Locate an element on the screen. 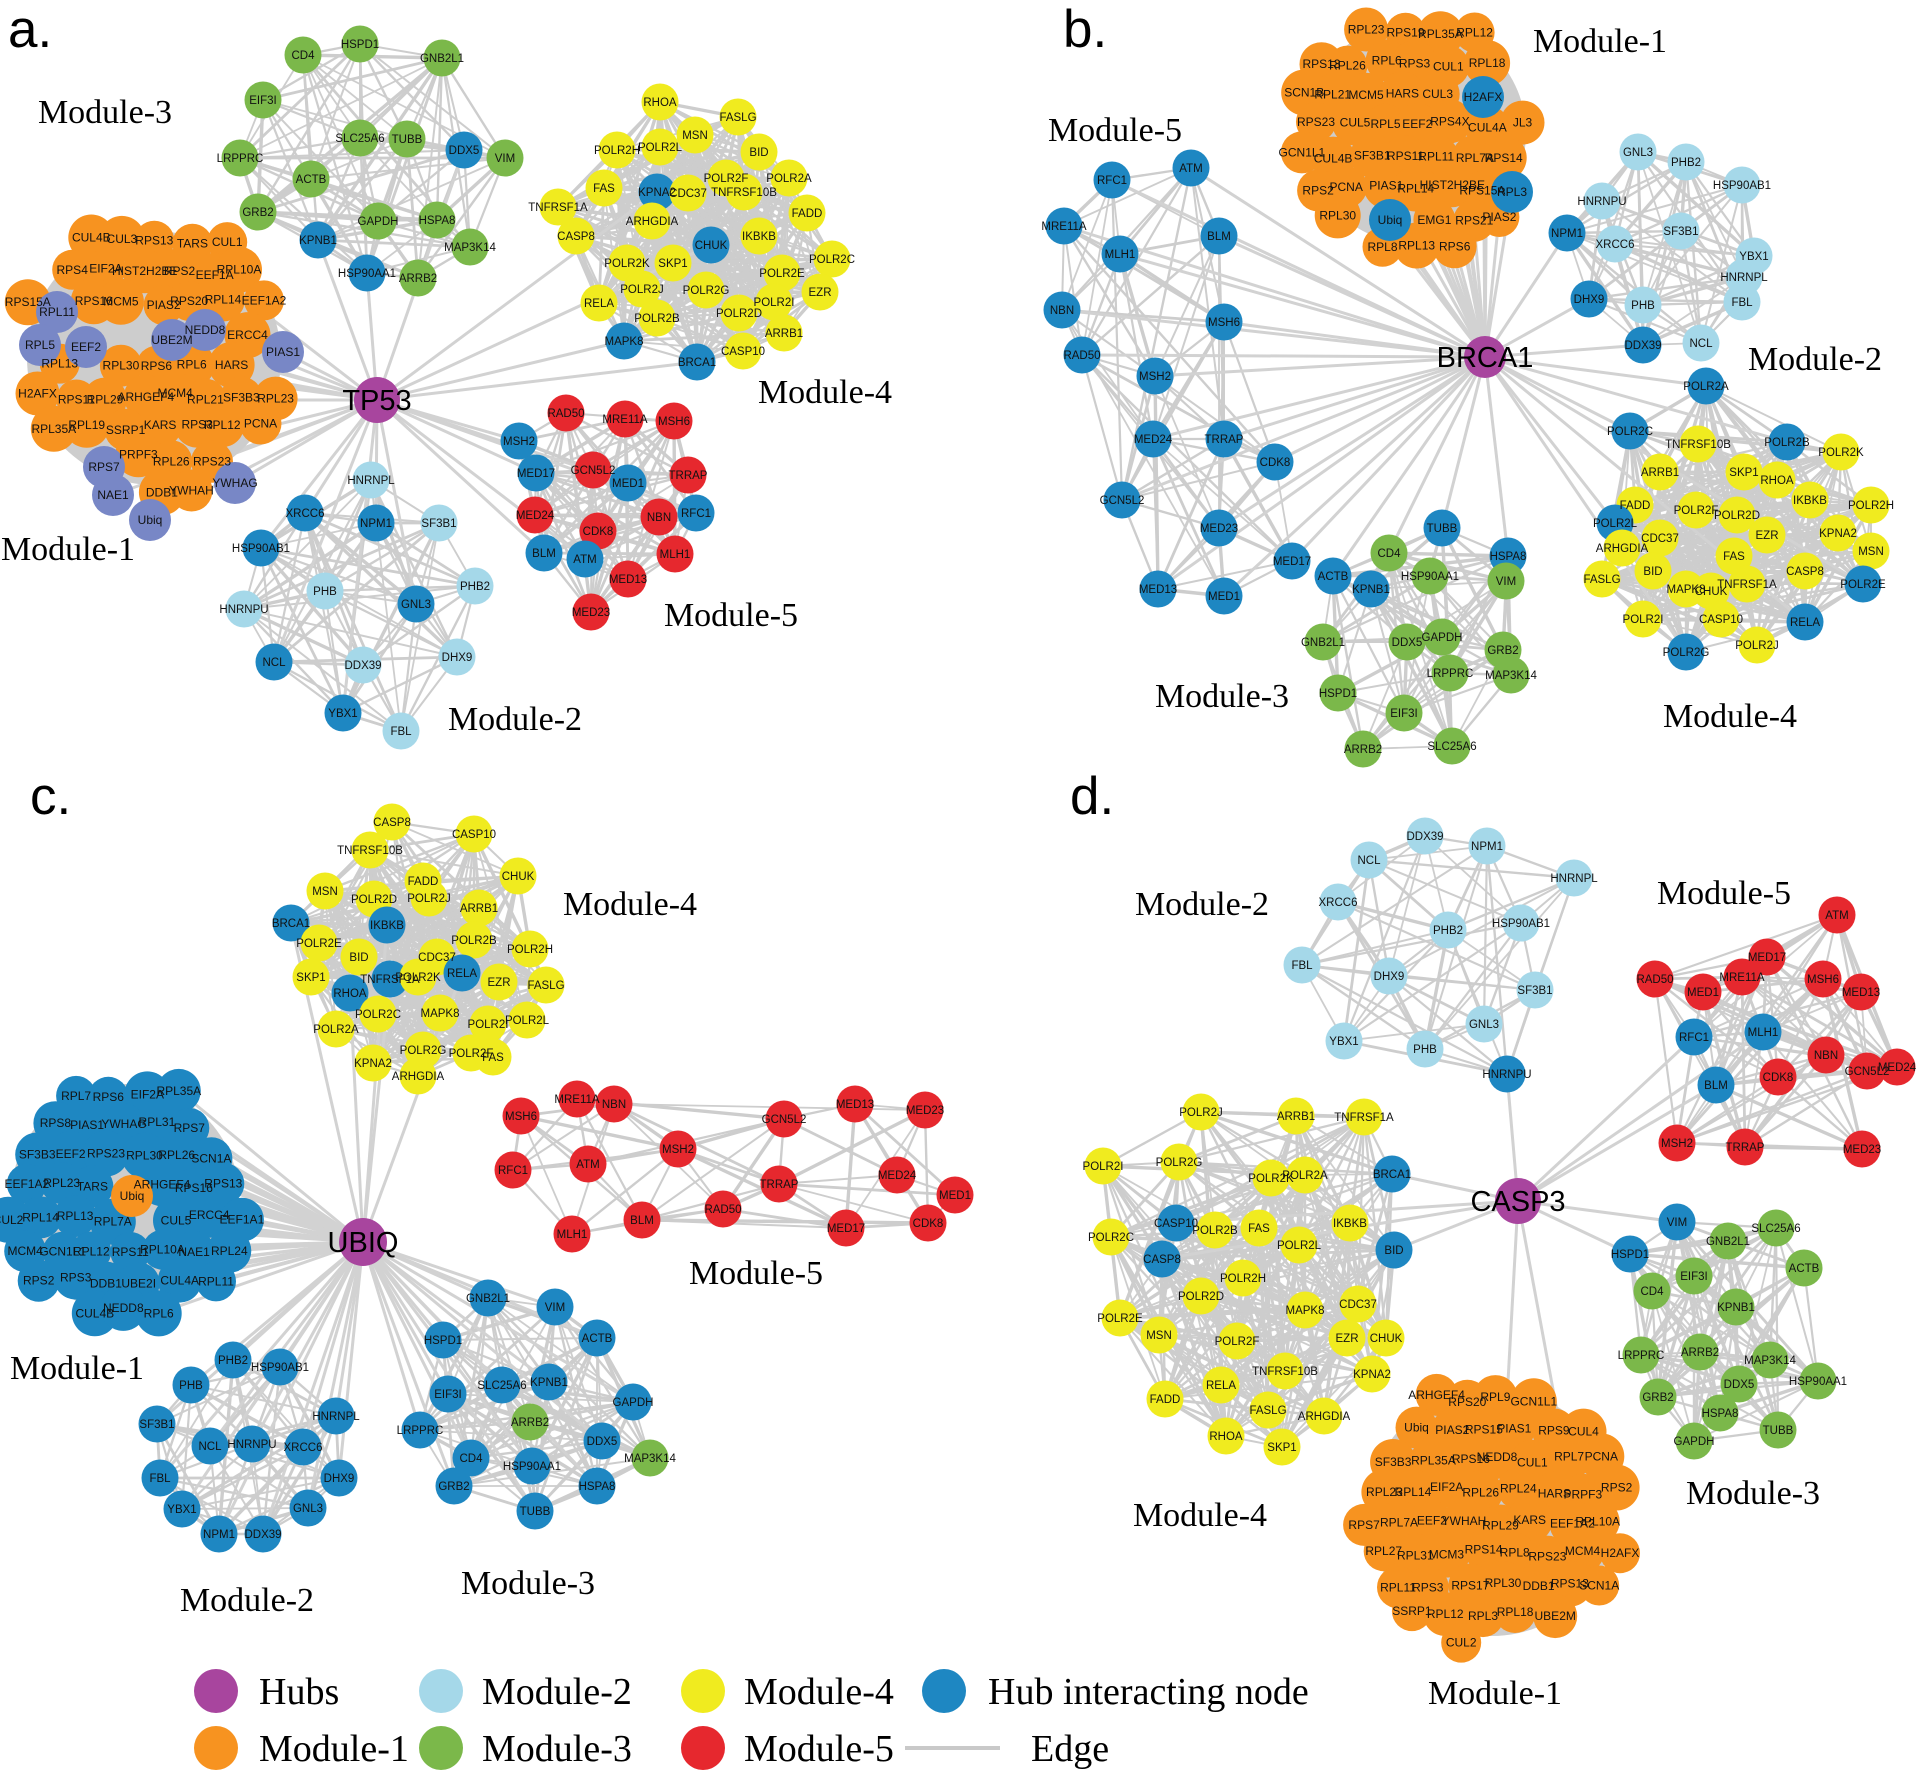 The image size is (1923, 1775). svg-text: RPS13 is located at coordinates (1321, 64).